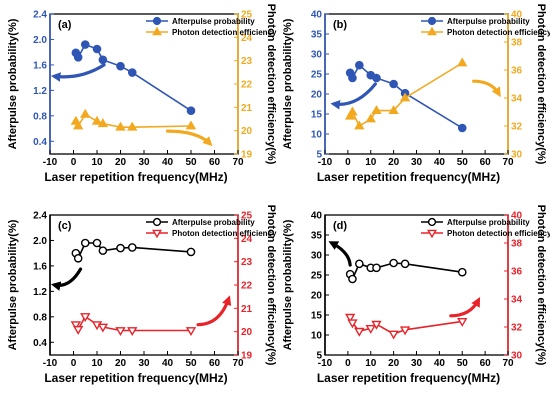  What do you see at coordinates (247, 309) in the screenshot?
I see `right-tick-label: 21` at bounding box center [247, 309].